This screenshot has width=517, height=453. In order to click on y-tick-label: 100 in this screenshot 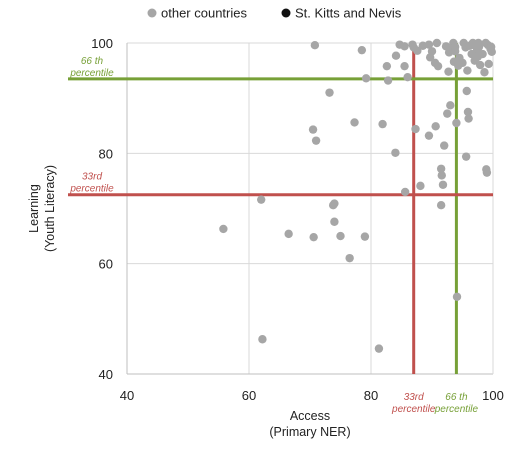, I will do `click(102, 43)`.